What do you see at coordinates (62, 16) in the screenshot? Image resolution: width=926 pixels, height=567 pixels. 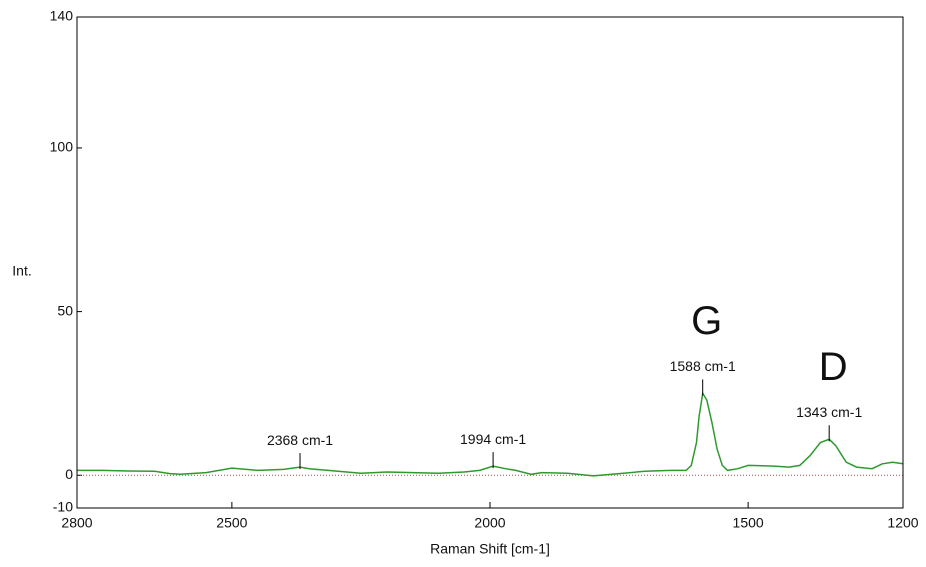 I see `y-tick-label: 140` at bounding box center [62, 16].